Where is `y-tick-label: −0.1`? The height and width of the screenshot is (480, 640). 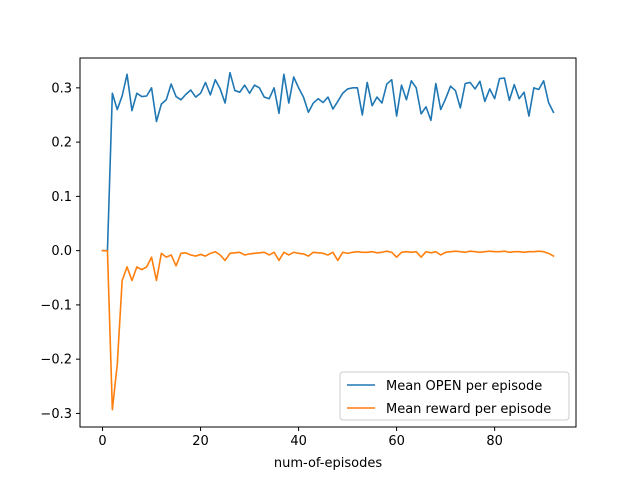
y-tick-label: −0.1 is located at coordinates (56, 305).